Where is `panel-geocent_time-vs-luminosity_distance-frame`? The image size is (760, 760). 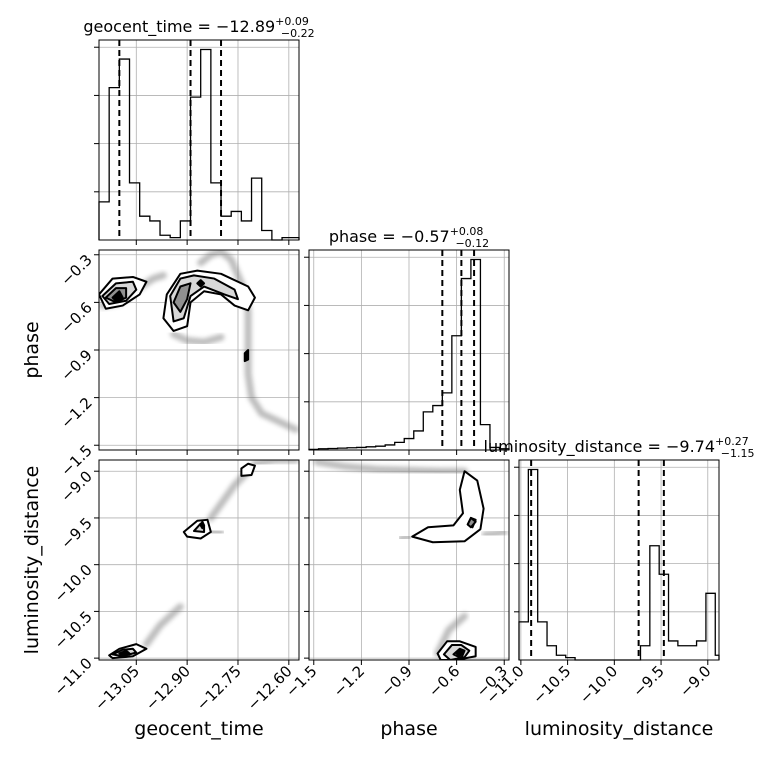
panel-geocent_time-vs-luminosity_distance-frame is located at coordinates (199, 560).